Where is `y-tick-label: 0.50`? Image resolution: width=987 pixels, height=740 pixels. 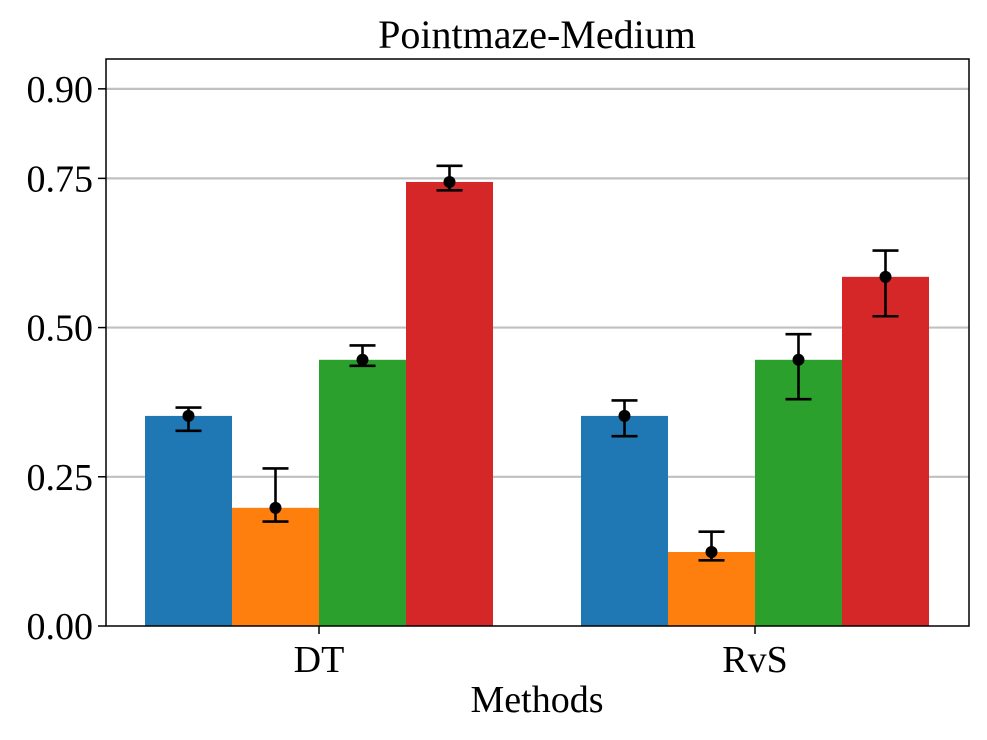 y-tick-label: 0.50 is located at coordinates (60, 329).